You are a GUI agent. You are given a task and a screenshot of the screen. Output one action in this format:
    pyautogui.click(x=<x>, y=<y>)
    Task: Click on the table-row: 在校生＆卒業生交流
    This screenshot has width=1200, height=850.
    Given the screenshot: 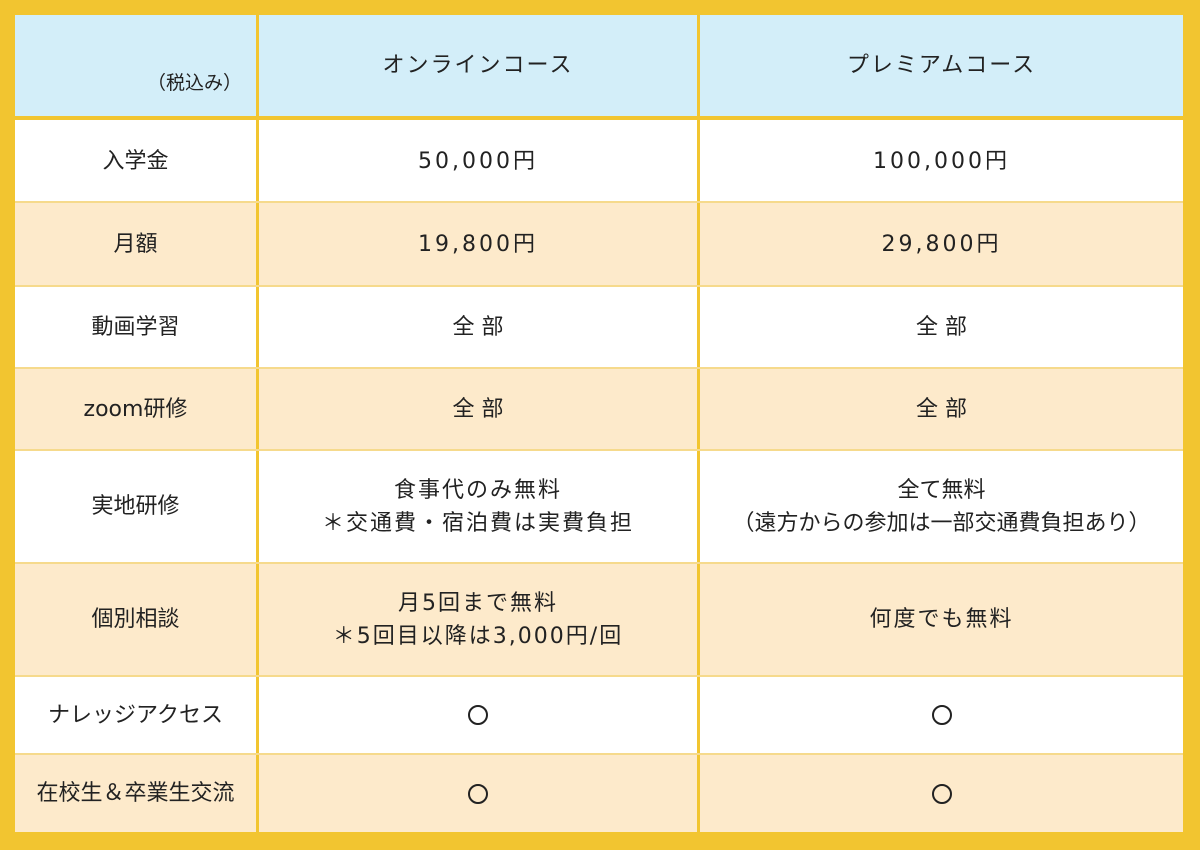 What is the action you would take?
    pyautogui.click(x=599, y=793)
    